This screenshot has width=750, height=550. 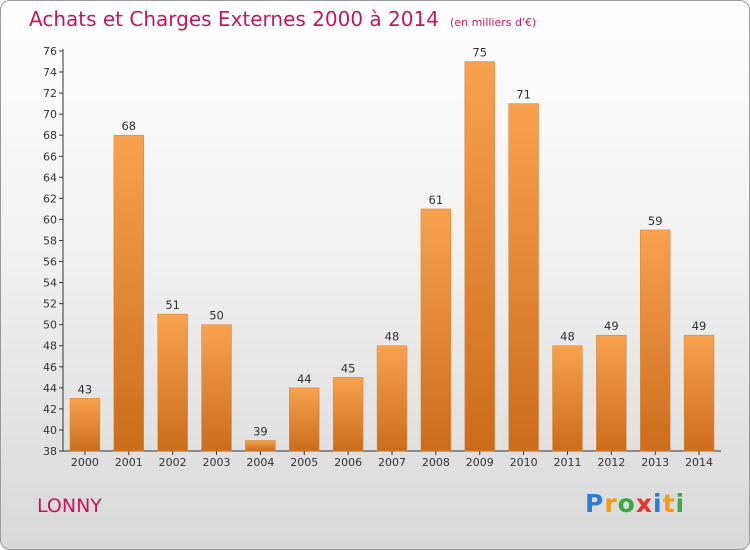 I want to click on logo-letter: x, so click(x=644, y=503).